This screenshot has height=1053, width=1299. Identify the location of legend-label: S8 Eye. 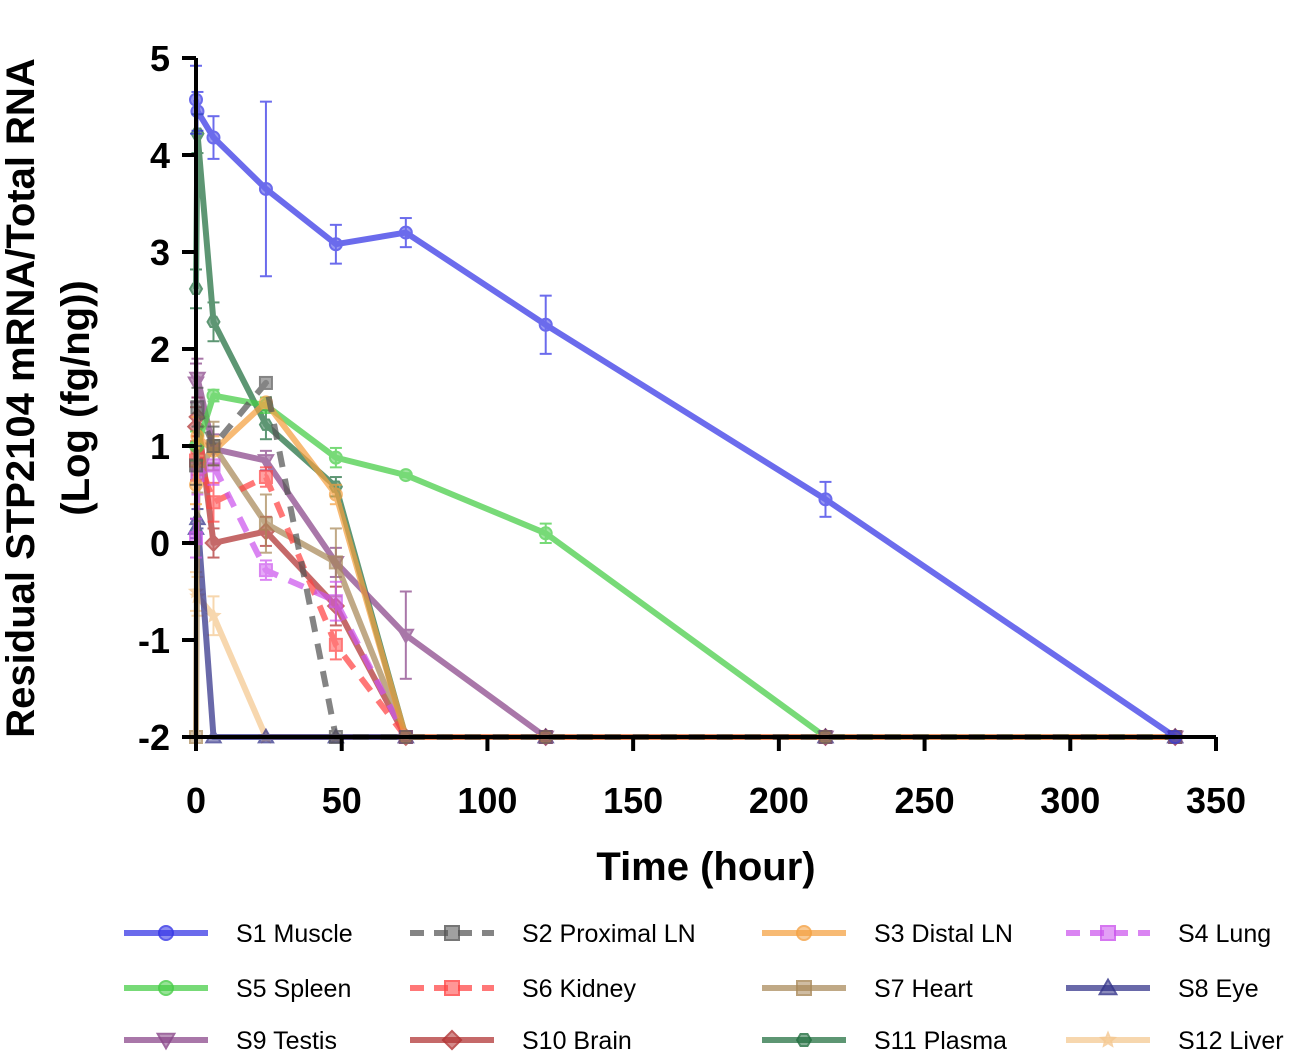
(1218, 989).